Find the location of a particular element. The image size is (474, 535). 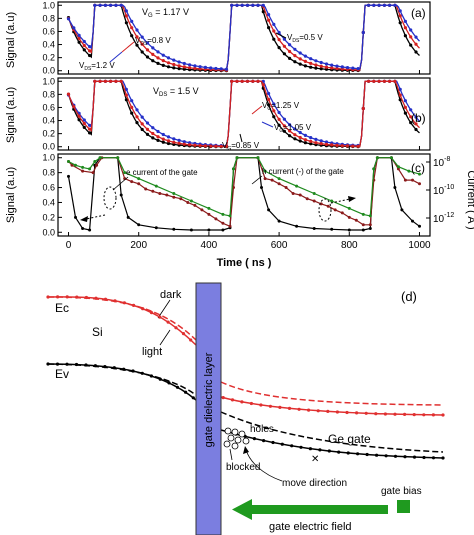

panel-c-plot is located at coordinates (244, 194).